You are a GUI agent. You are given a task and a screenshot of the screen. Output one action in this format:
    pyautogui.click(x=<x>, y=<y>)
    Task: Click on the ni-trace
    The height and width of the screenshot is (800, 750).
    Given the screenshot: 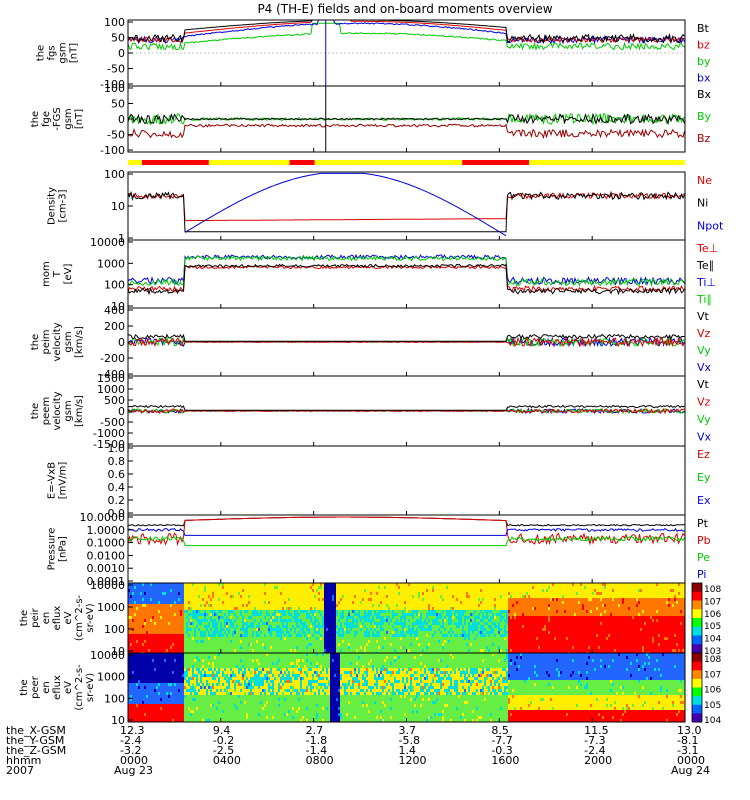 What is the action you would take?
    pyautogui.click(x=406, y=211)
    